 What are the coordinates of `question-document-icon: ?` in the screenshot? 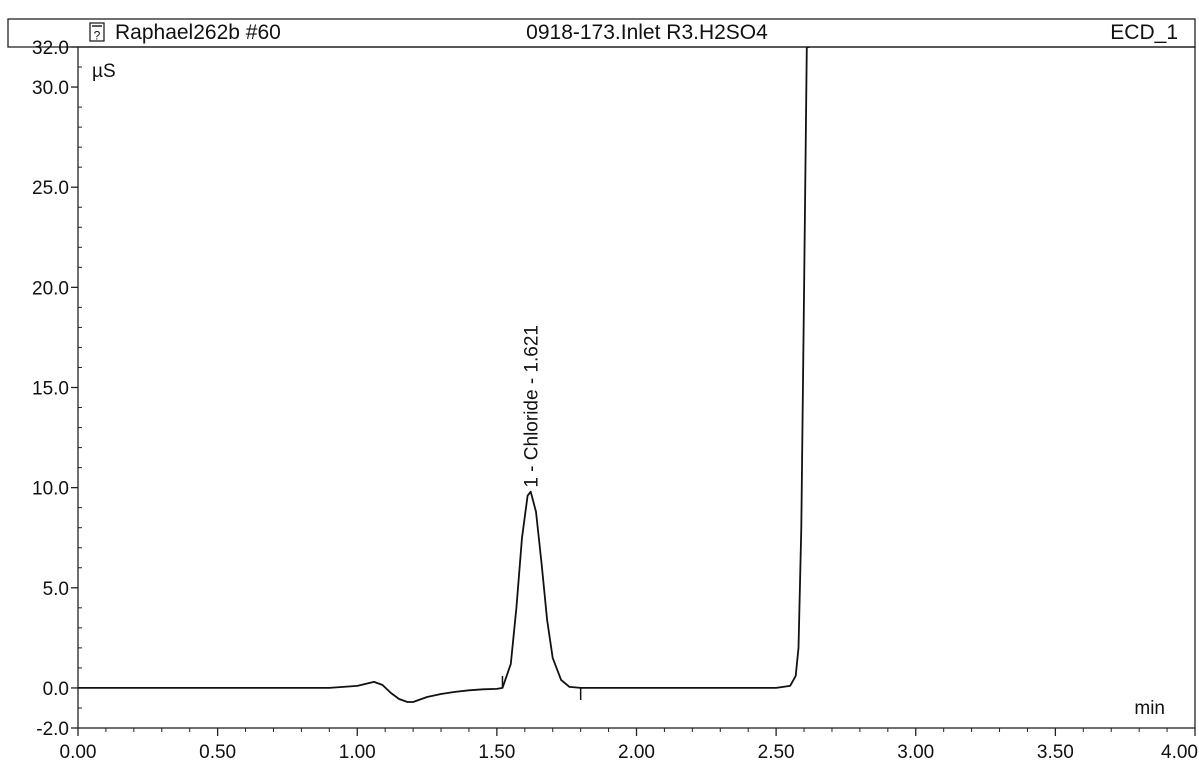 It's located at (97, 32).